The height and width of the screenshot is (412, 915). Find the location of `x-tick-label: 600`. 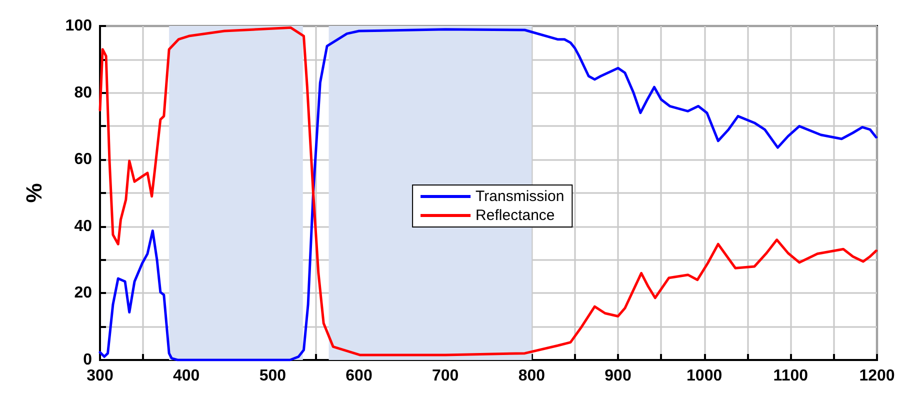

x-tick-label: 600 is located at coordinates (359, 376).